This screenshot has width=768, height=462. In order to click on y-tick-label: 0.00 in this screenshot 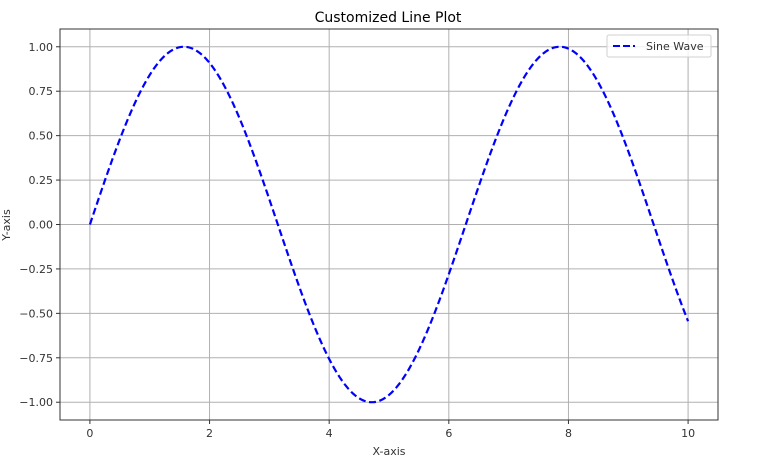, I will do `click(41, 225)`.